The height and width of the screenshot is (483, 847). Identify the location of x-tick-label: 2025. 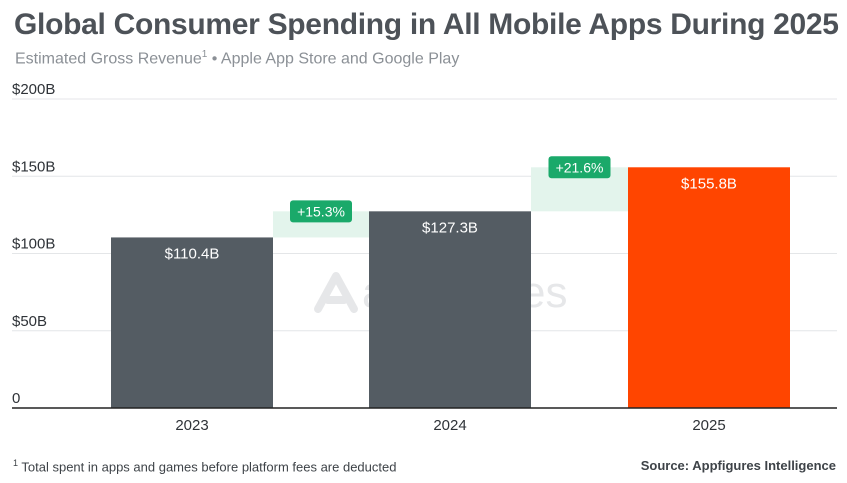
(708, 425).